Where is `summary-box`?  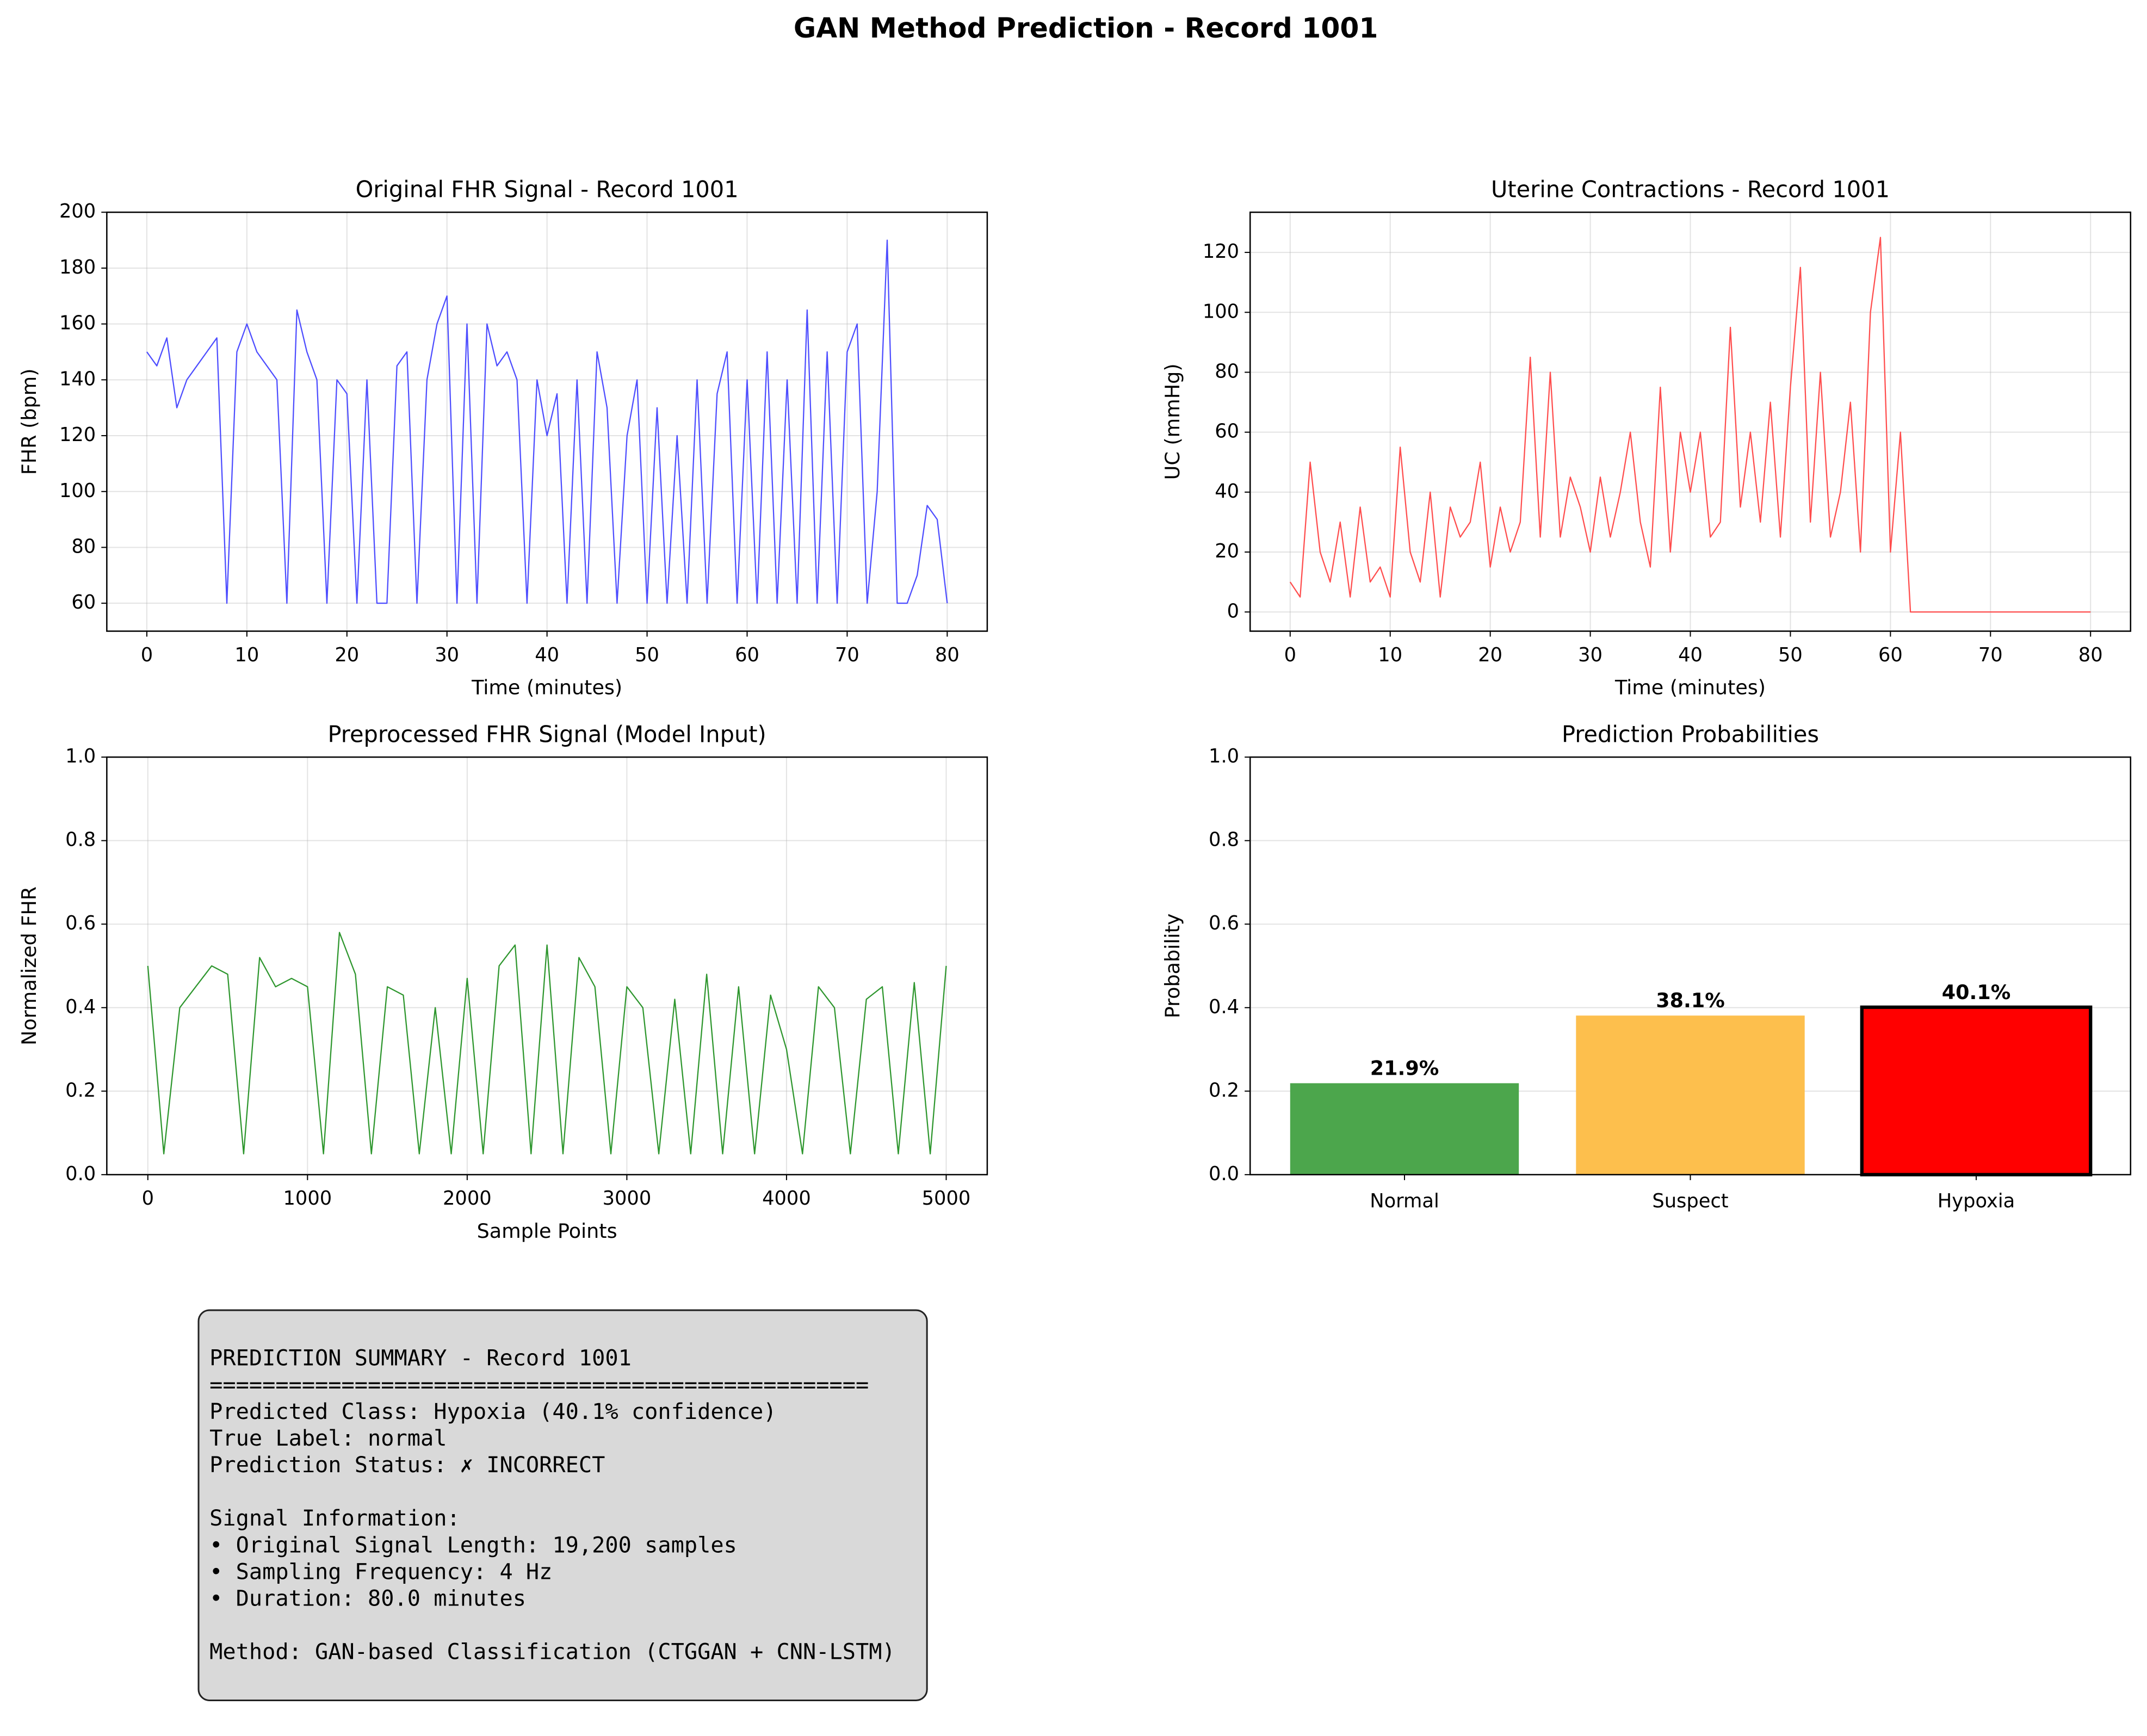 summary-box is located at coordinates (562, 1505).